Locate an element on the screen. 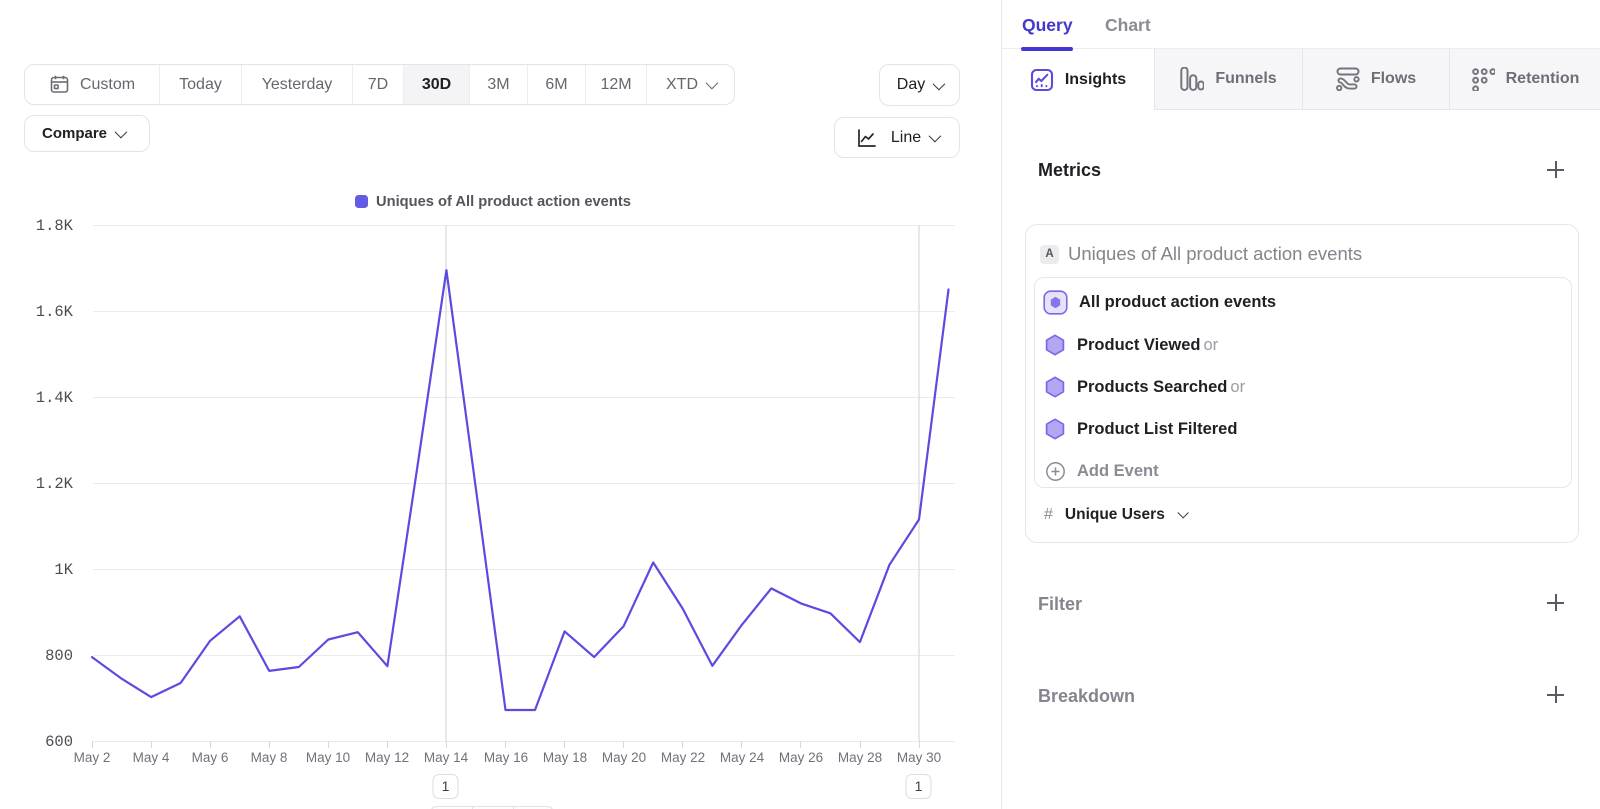  svg-text: May 10 is located at coordinates (328, 757).